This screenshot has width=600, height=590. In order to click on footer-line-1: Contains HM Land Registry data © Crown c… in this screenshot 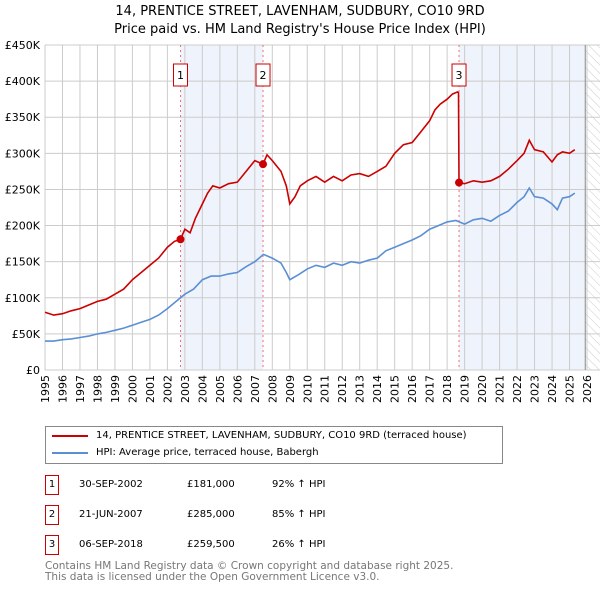, I will do `click(249, 566)`.